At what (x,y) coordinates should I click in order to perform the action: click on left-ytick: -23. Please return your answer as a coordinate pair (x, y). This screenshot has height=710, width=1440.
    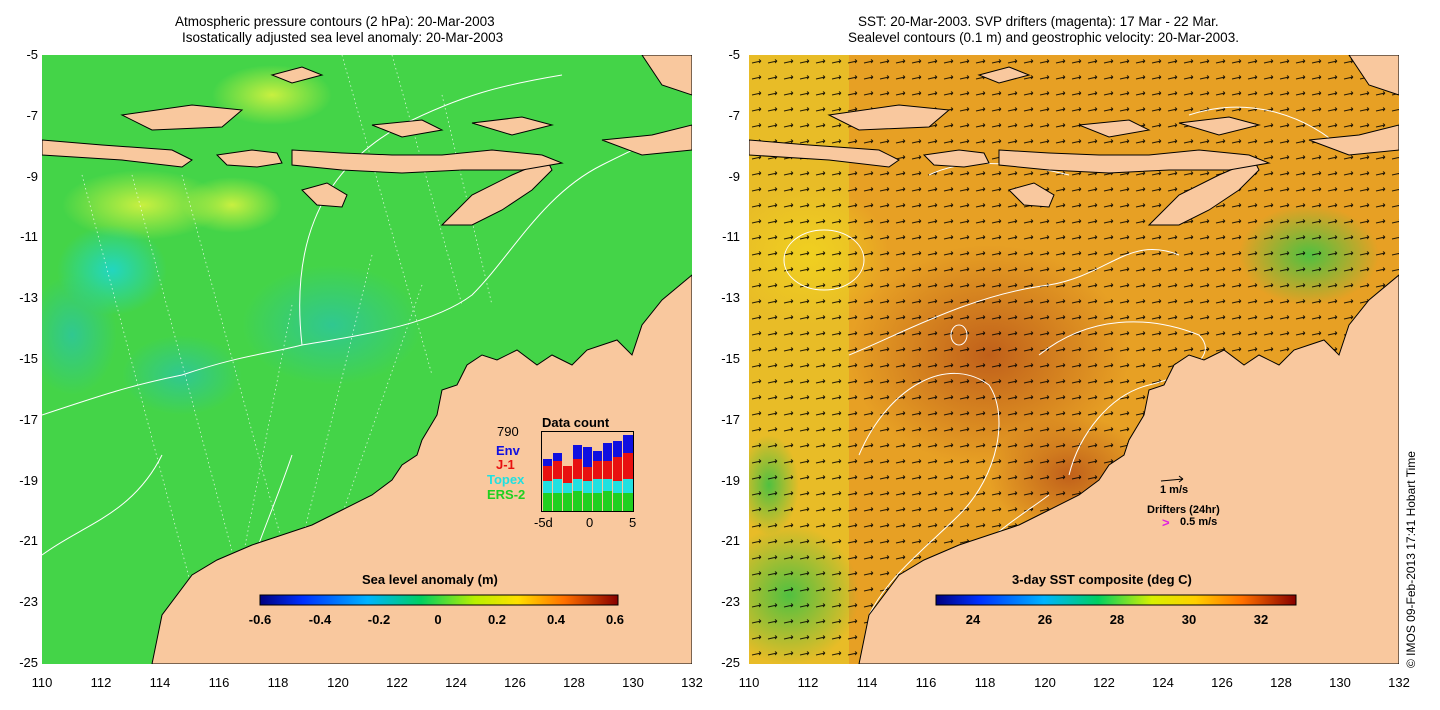
    Looking at the image, I should click on (28, 601).